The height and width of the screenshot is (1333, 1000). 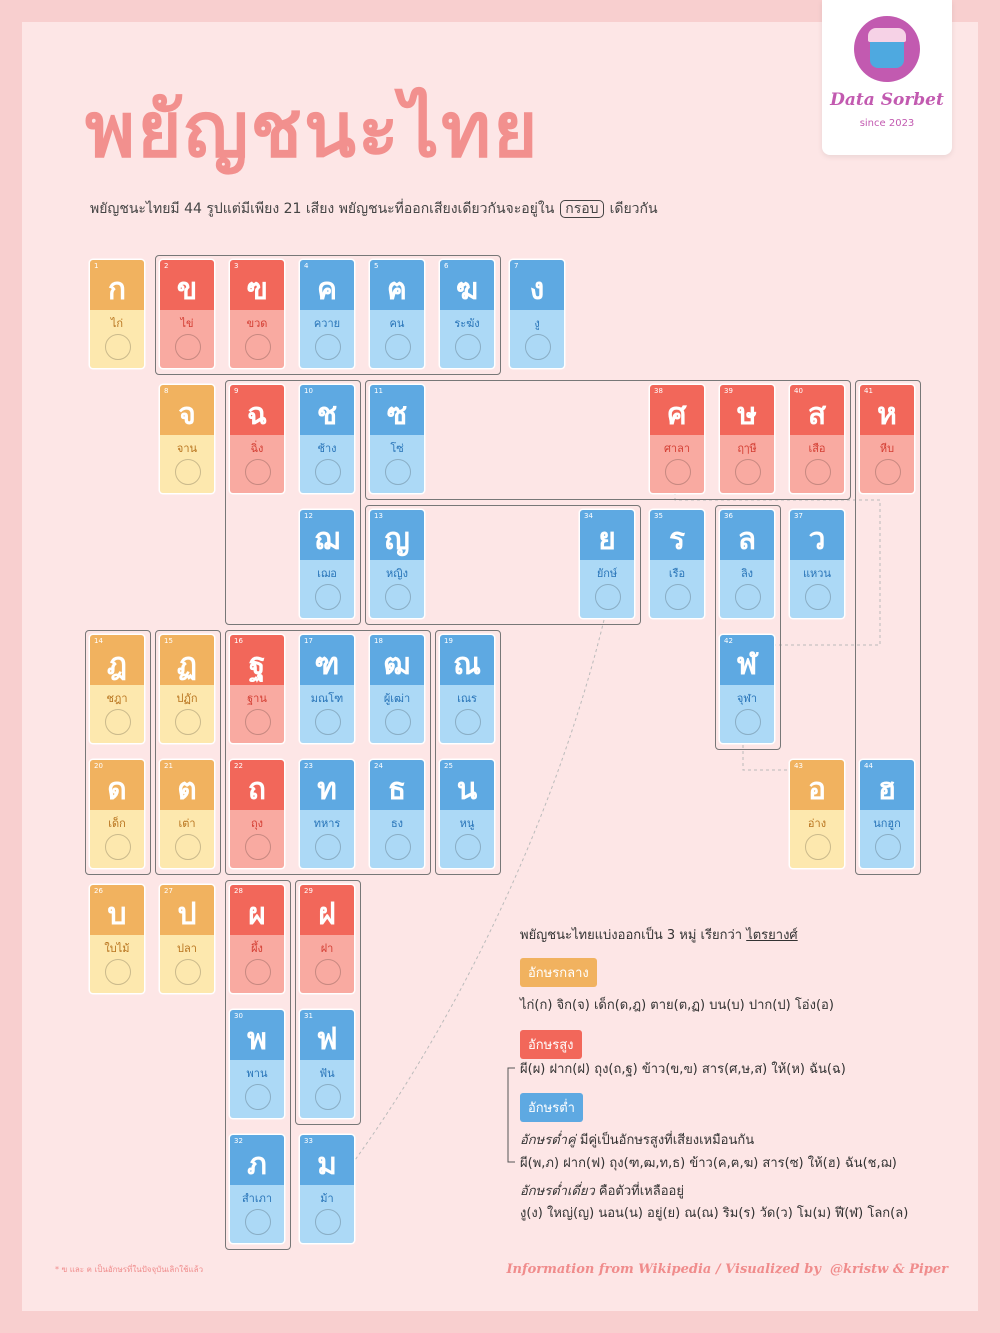 What do you see at coordinates (777, 569) in the screenshot?
I see `connector` at bounding box center [777, 569].